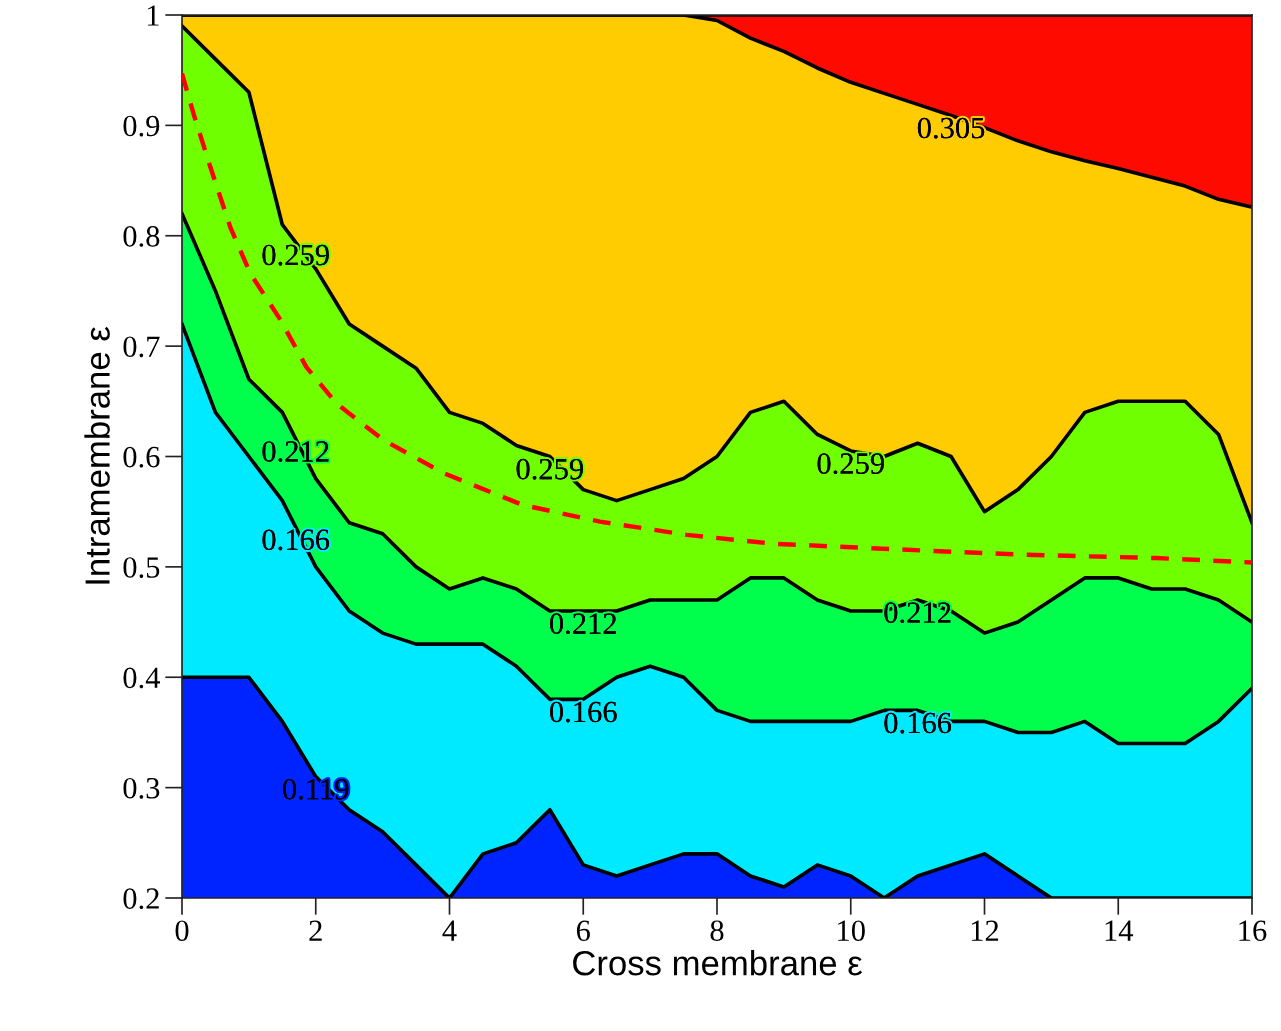 The image size is (1281, 1031). What do you see at coordinates (718, 963) in the screenshot?
I see `x-axis-title: Cross membrane ε` at bounding box center [718, 963].